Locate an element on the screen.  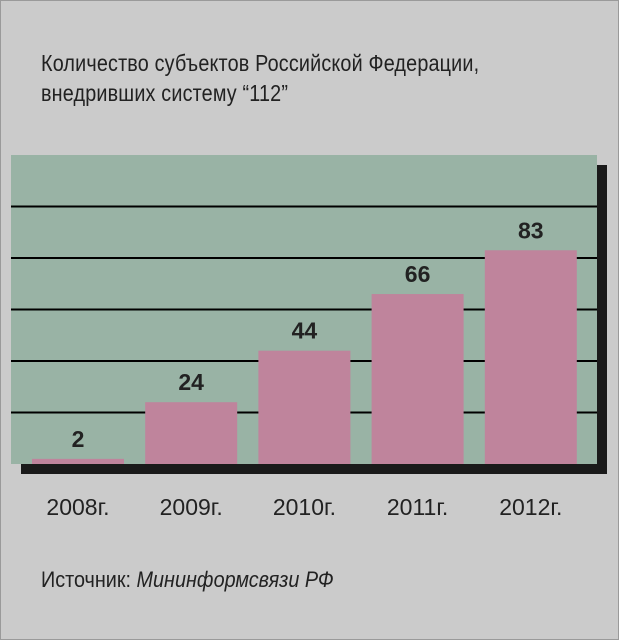
x-tick-label: 2011г. is located at coordinates (417, 507).